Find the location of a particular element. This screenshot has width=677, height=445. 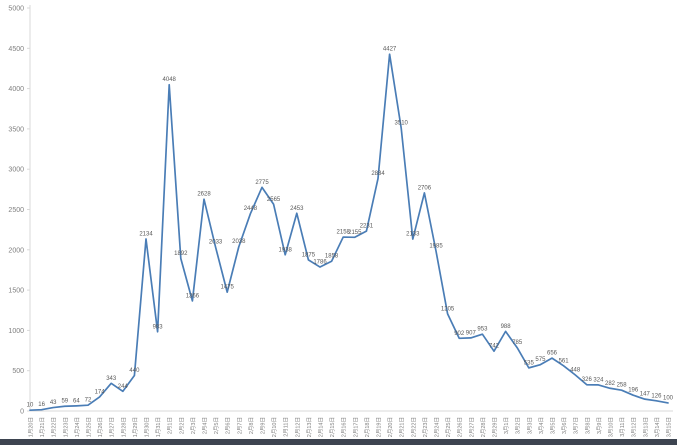

x-axis-tick-label: 2月6日 is located at coordinates (228, 425).